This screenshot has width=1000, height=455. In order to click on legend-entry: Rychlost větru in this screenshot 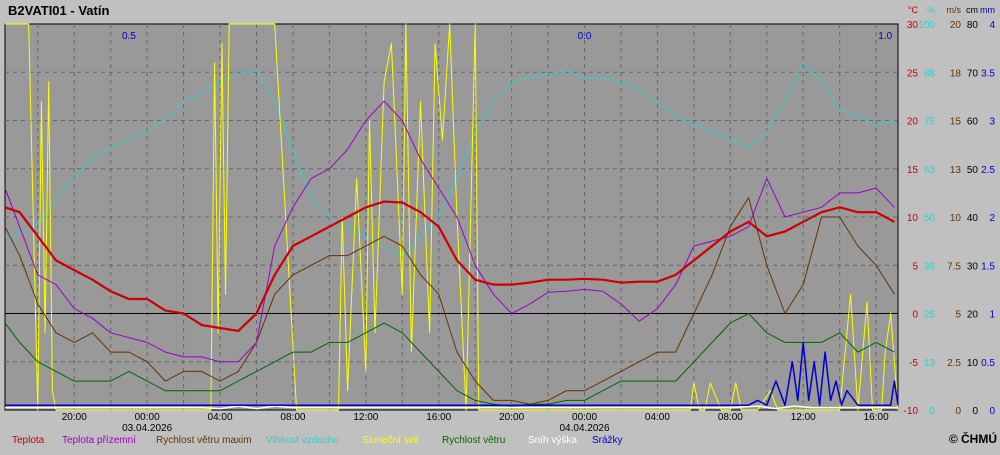, I will do `click(473, 440)`.